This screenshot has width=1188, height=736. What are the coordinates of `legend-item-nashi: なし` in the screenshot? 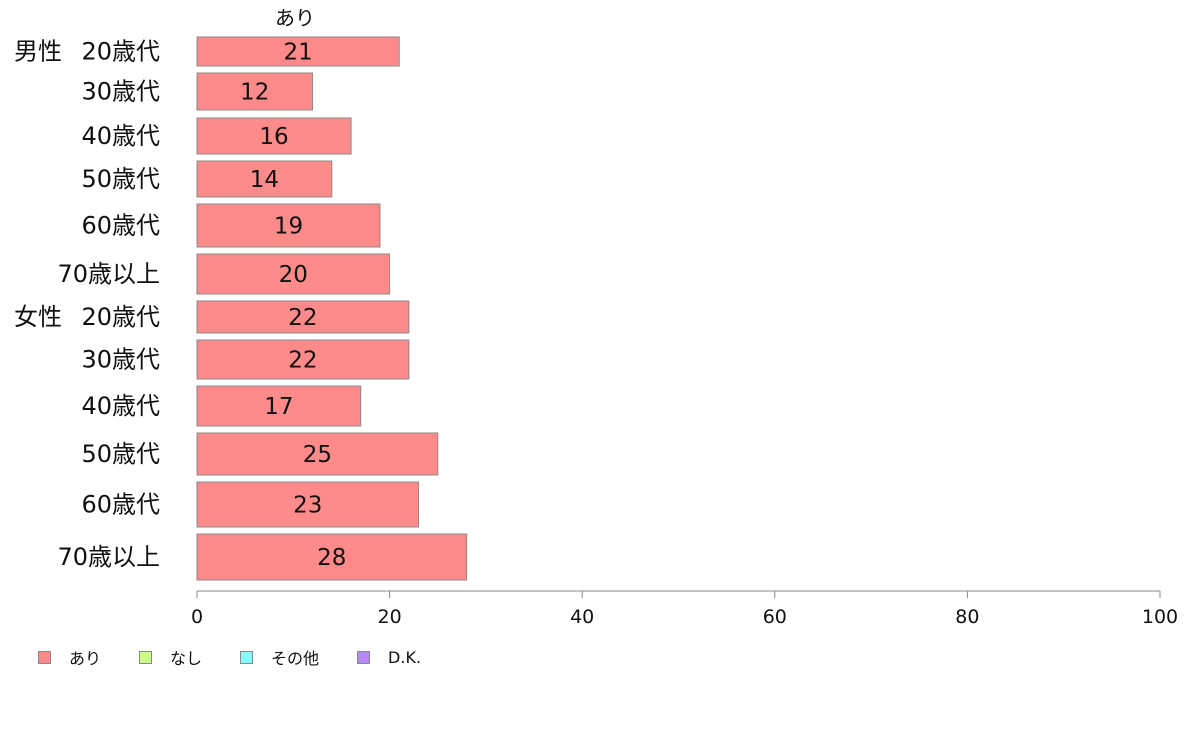 It's located at (170, 657).